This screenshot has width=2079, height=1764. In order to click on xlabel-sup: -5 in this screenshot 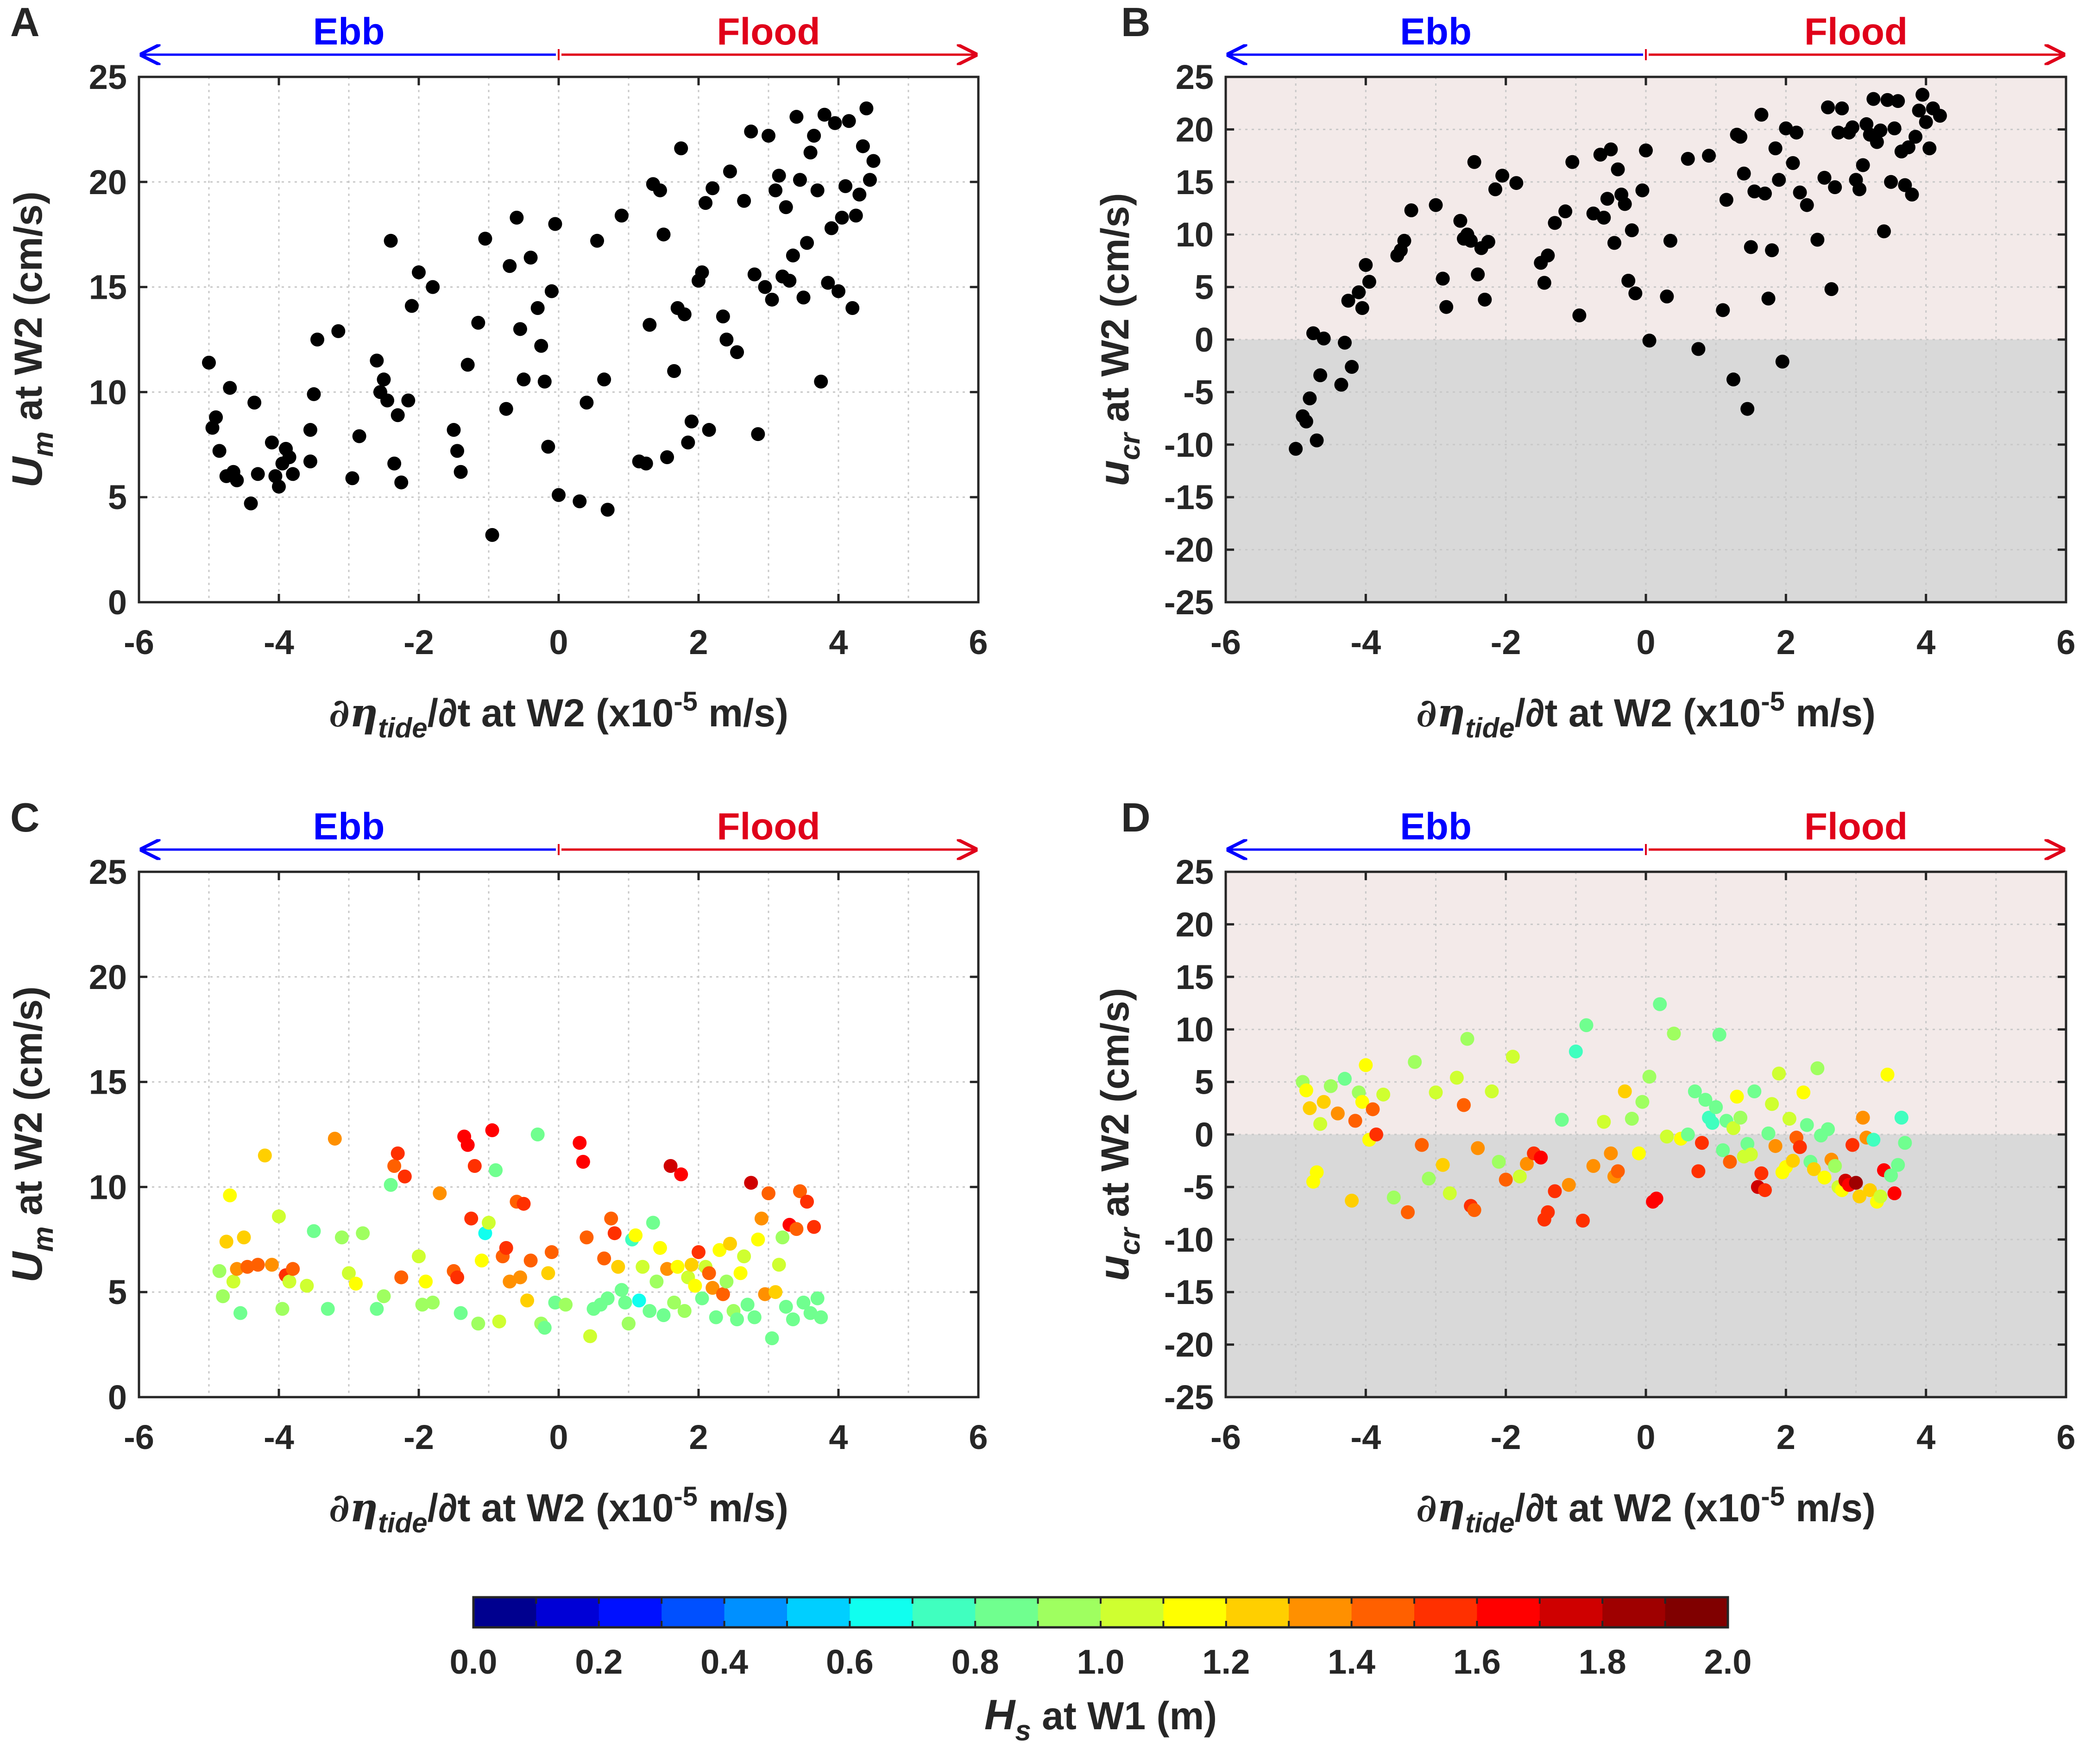, I will do `click(1773, 1496)`.